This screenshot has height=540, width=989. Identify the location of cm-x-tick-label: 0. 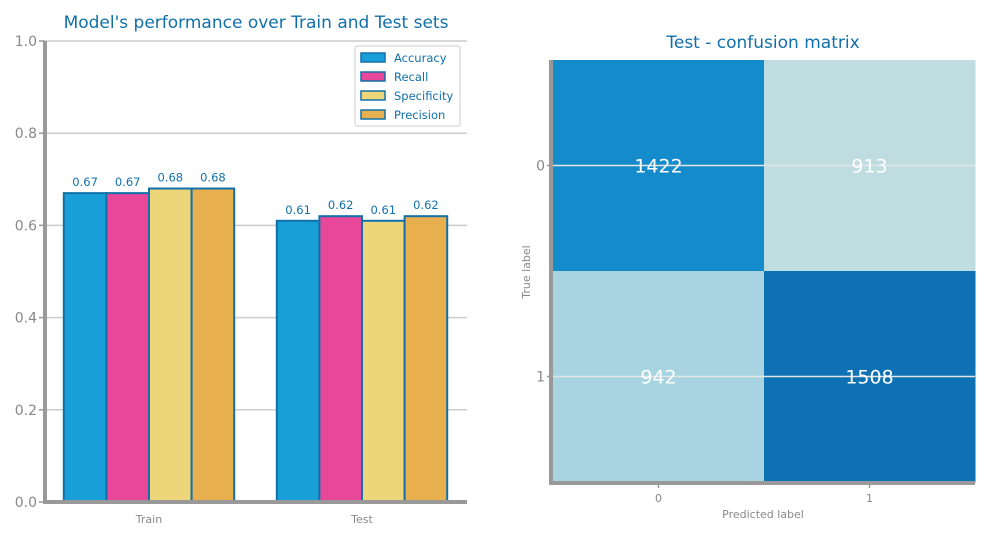
(658, 498).